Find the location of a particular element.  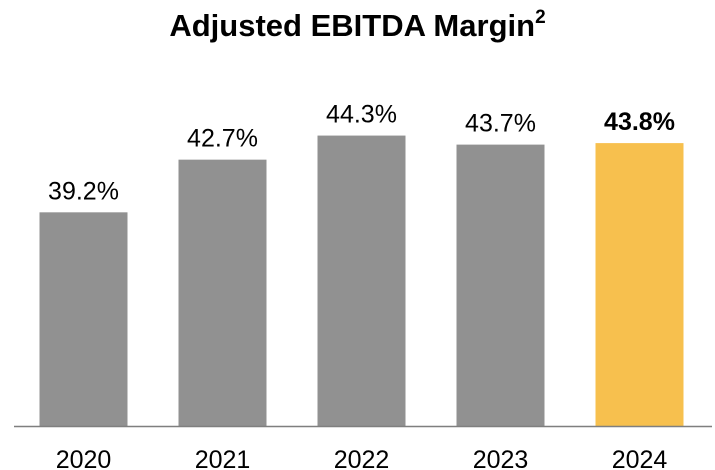

value-label-2022: 44.3% is located at coordinates (361, 115).